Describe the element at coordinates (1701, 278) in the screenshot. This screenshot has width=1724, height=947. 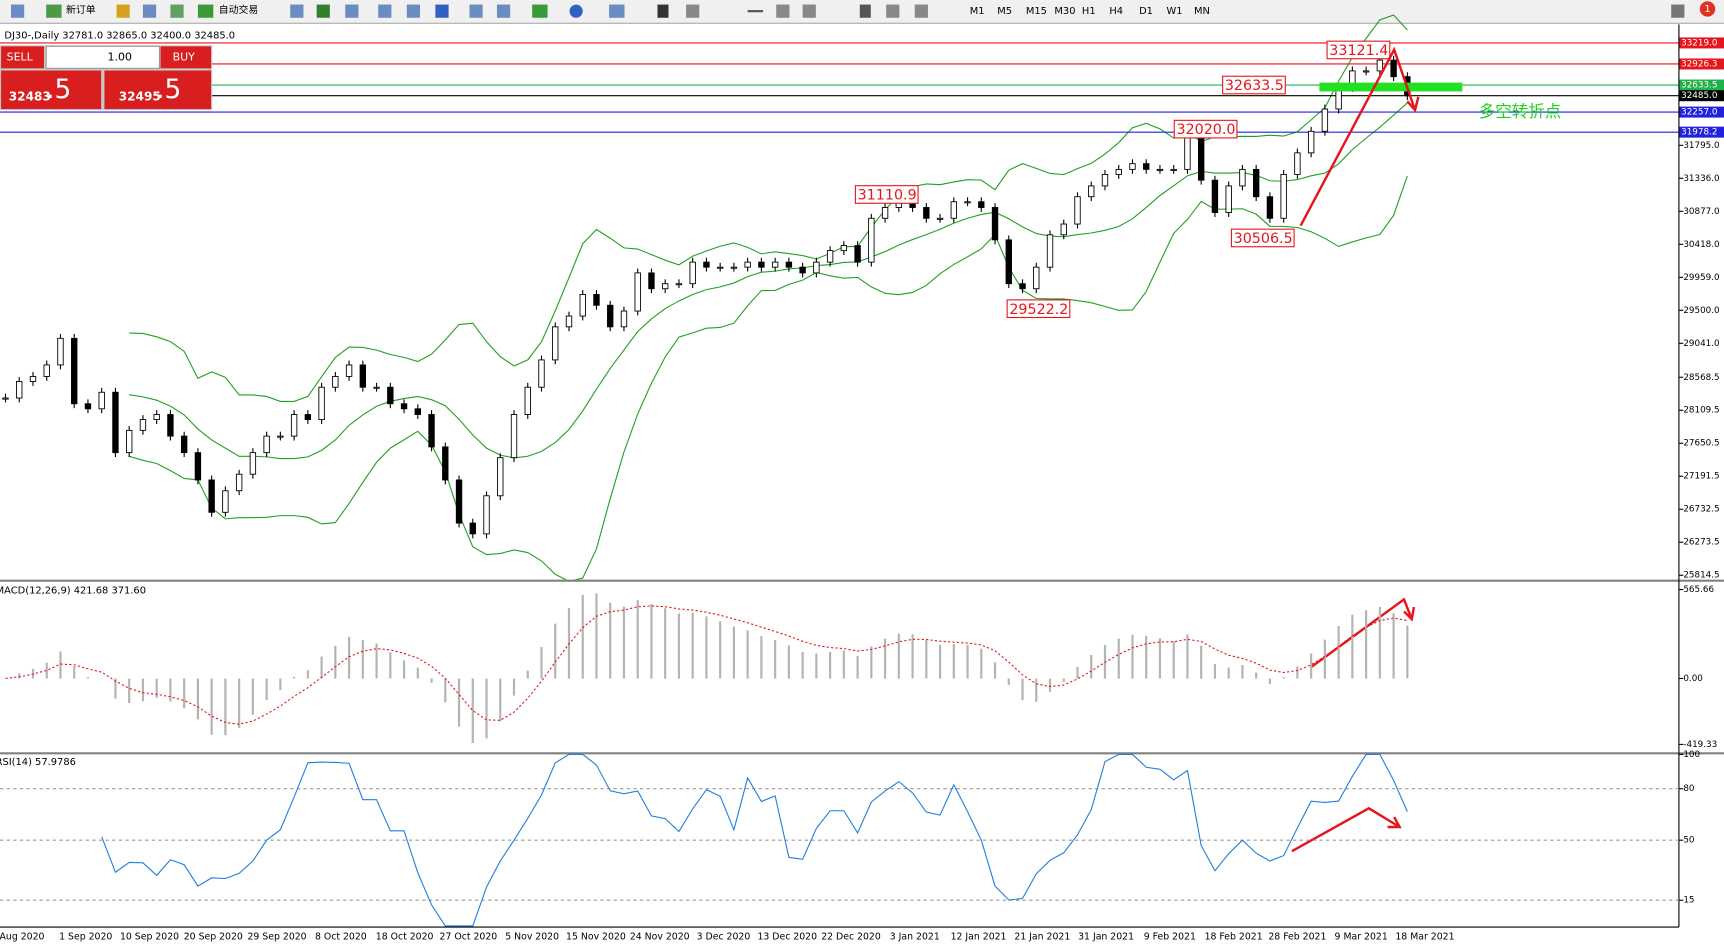
I see `y-tick-label: 29959.0` at that location.